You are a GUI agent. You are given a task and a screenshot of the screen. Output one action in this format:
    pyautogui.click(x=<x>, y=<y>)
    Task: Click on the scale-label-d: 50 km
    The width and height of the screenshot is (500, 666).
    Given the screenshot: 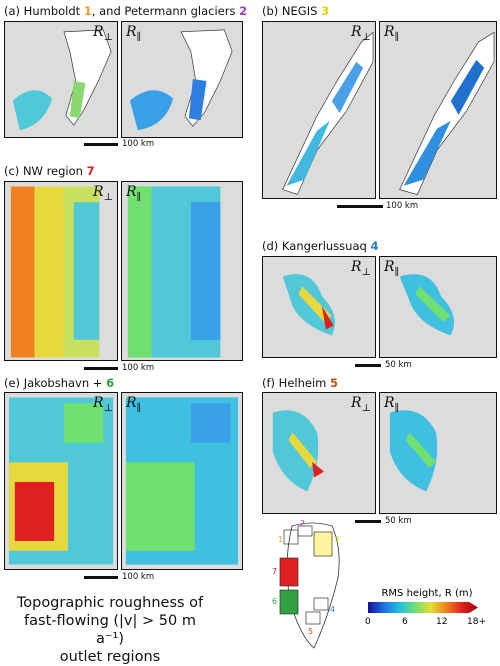 What is the action you would take?
    pyautogui.click(x=398, y=365)
    